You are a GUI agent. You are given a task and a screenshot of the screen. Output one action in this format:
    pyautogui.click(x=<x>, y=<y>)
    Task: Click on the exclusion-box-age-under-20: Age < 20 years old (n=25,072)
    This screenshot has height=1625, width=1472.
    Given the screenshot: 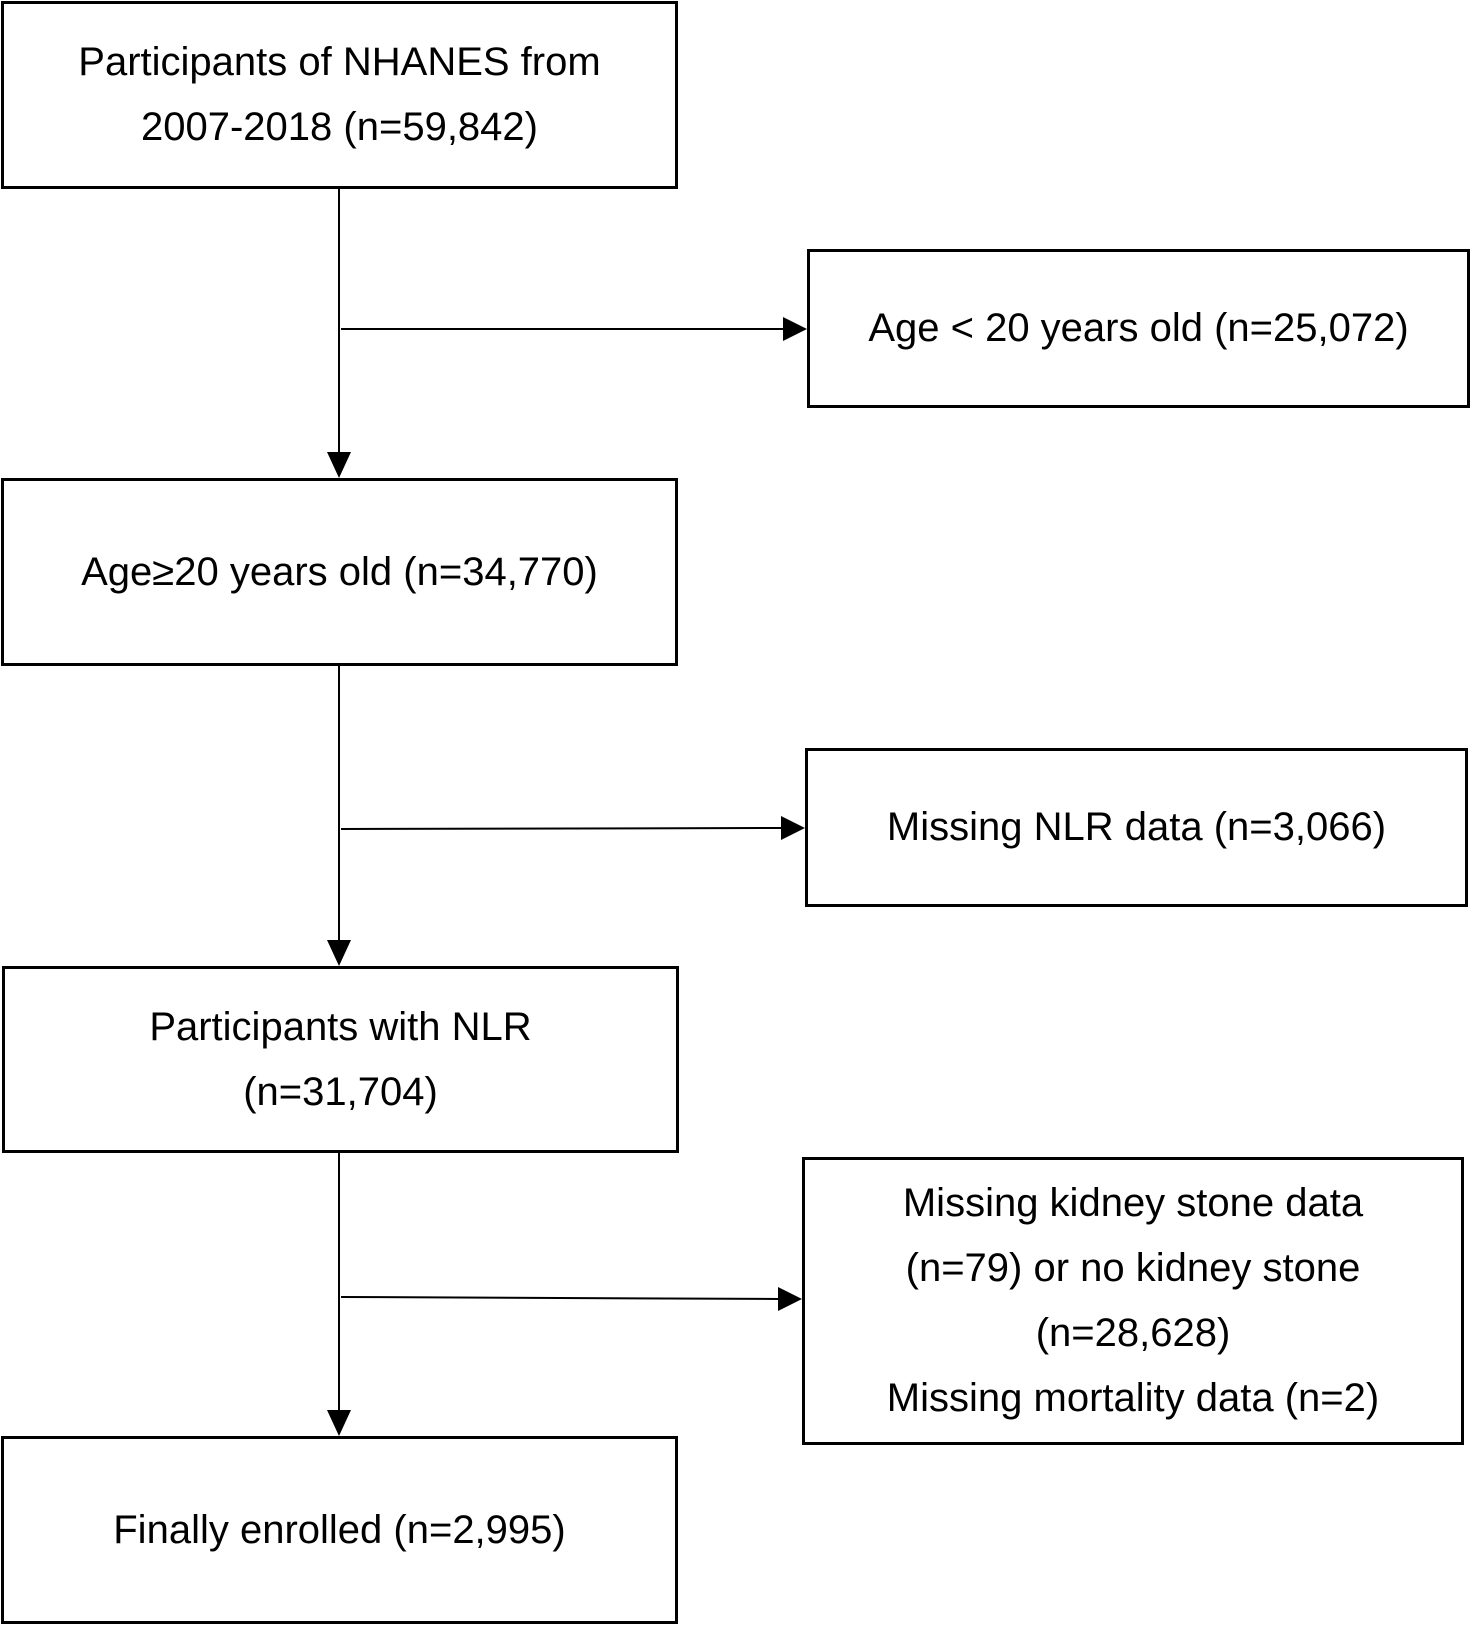 What is the action you would take?
    pyautogui.click(x=1138, y=328)
    